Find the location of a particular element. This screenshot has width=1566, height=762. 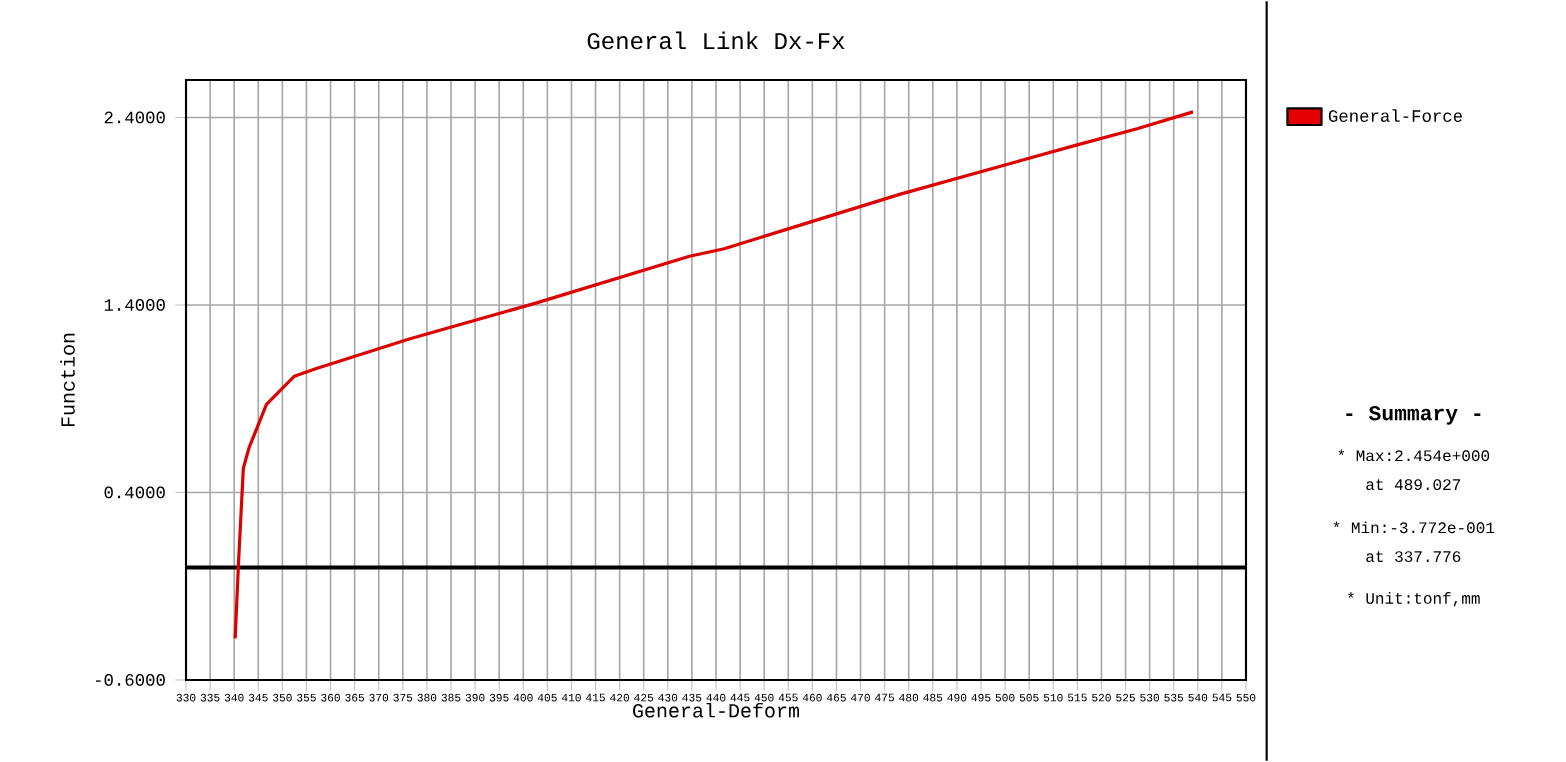

chart-title: General Link Dx-Fx is located at coordinates (716, 40).